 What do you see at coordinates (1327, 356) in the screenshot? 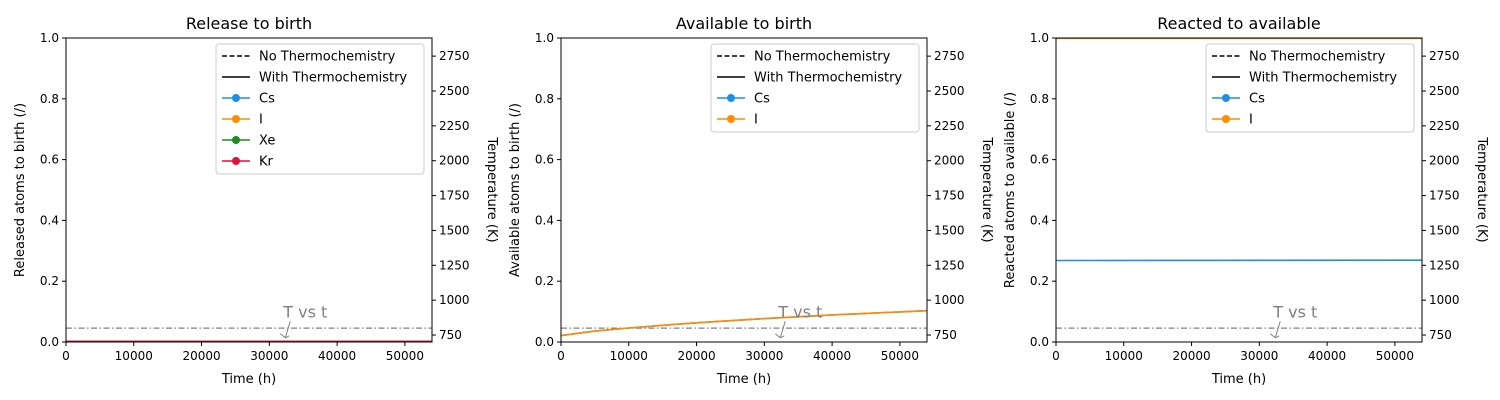
I see `x-tick-label: 40000` at bounding box center [1327, 356].